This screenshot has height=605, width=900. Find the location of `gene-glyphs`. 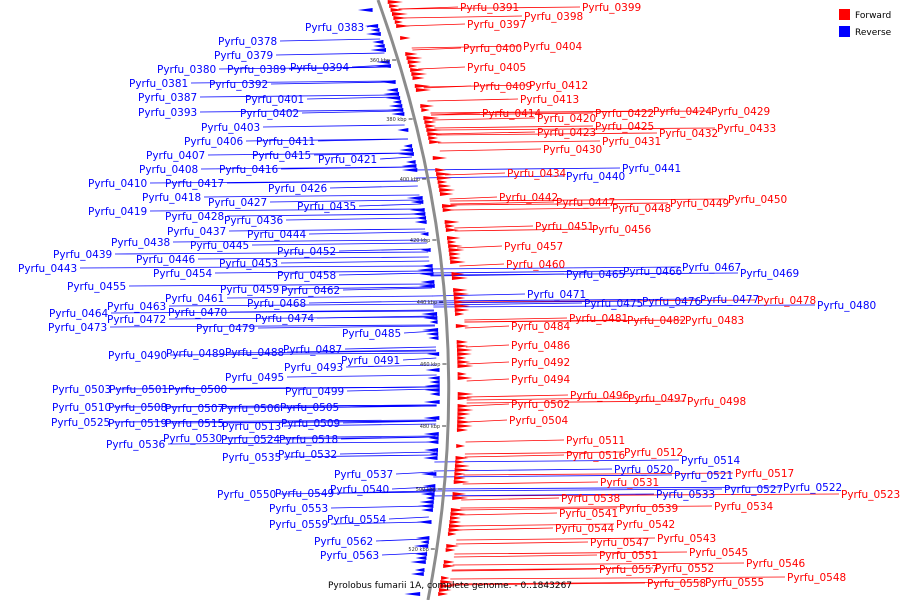

gene-glyphs is located at coordinates (415, 298).